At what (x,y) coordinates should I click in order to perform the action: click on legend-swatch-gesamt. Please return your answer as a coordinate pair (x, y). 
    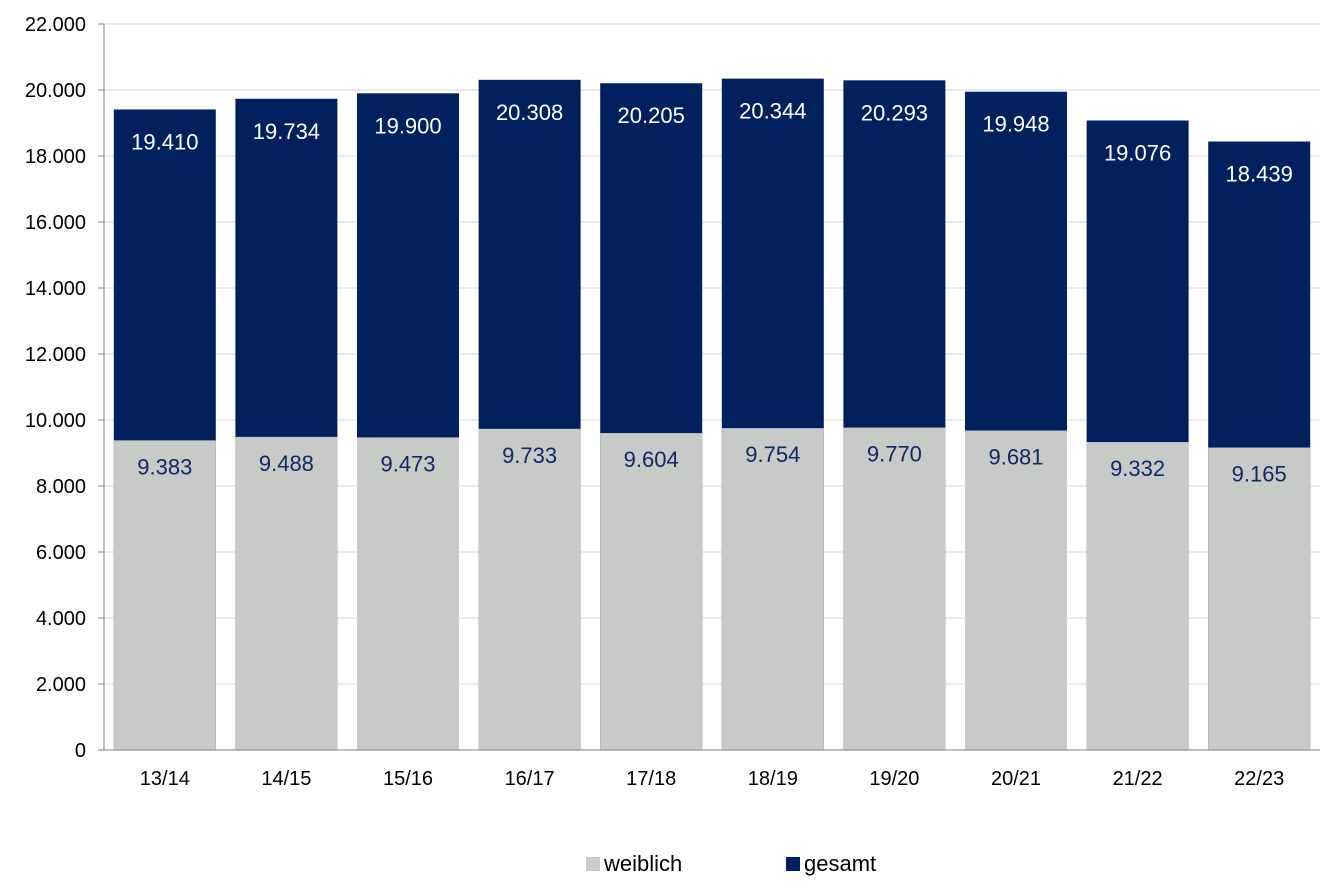
    Looking at the image, I should click on (793, 864).